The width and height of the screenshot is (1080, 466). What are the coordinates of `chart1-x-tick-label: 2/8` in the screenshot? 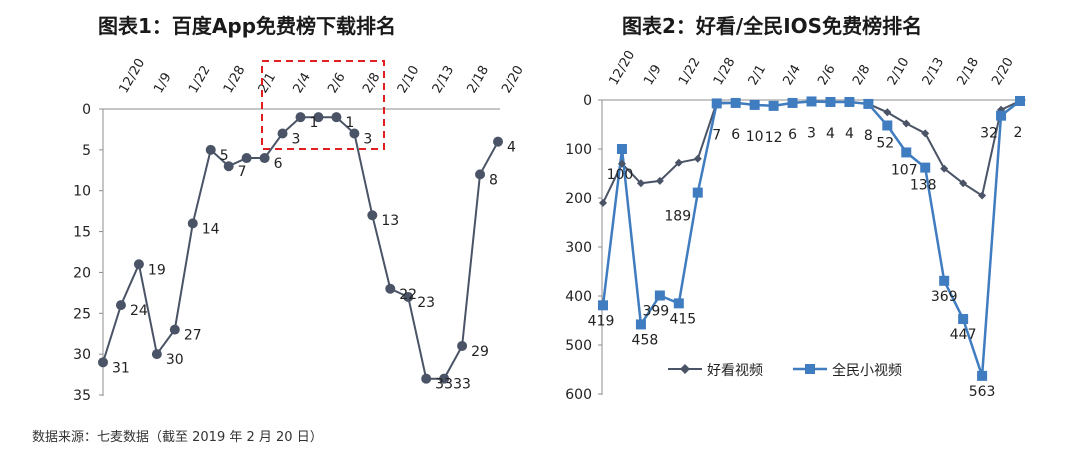 It's located at (371, 83).